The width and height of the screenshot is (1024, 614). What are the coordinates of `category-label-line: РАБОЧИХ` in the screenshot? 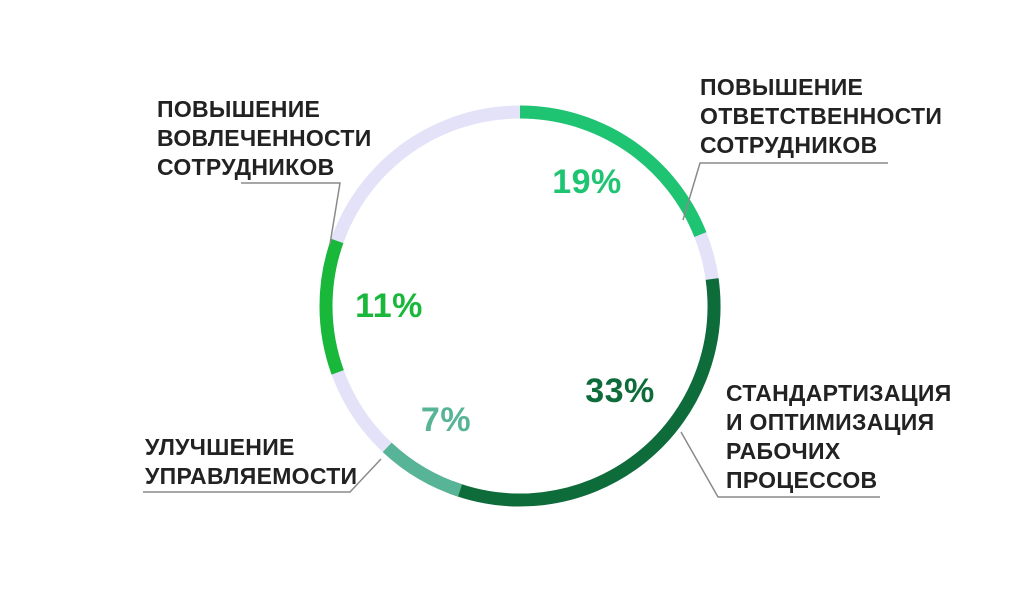 It's located at (783, 451).